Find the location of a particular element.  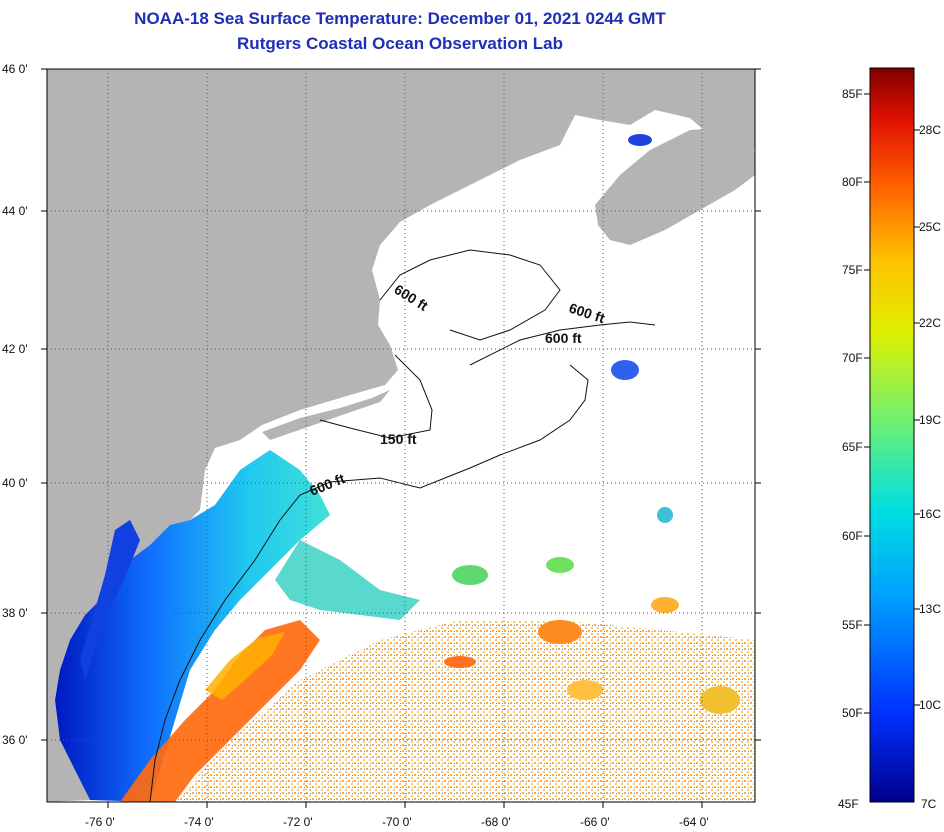

chesapeake-bay is located at coordinates (110, 600).